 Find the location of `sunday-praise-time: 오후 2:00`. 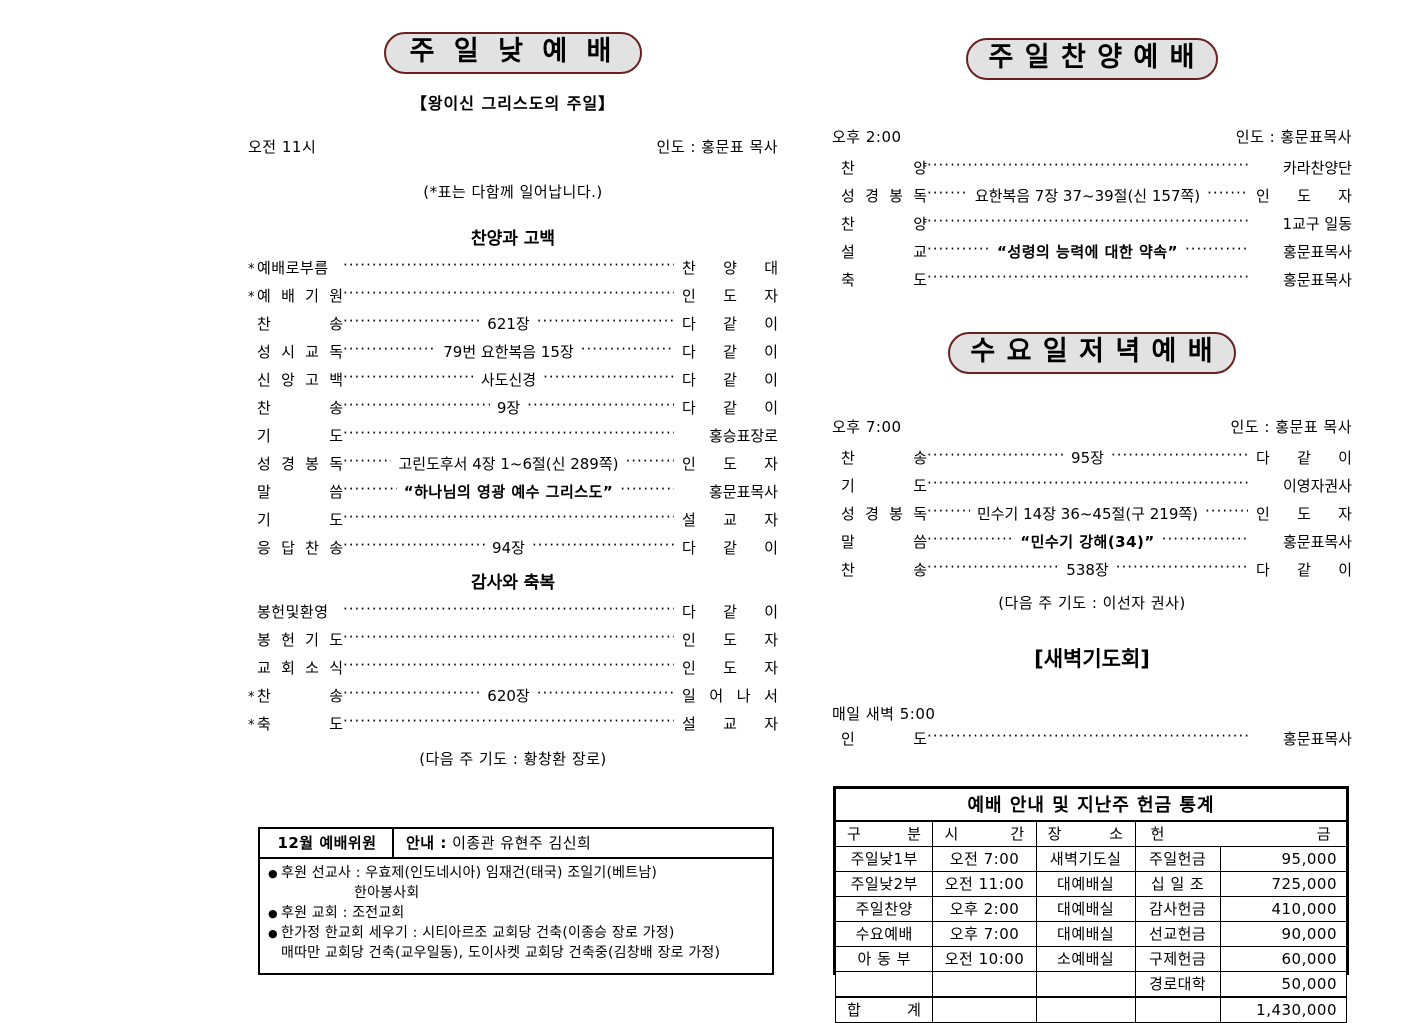

sunday-praise-time: 오후 2:00 is located at coordinates (867, 137).